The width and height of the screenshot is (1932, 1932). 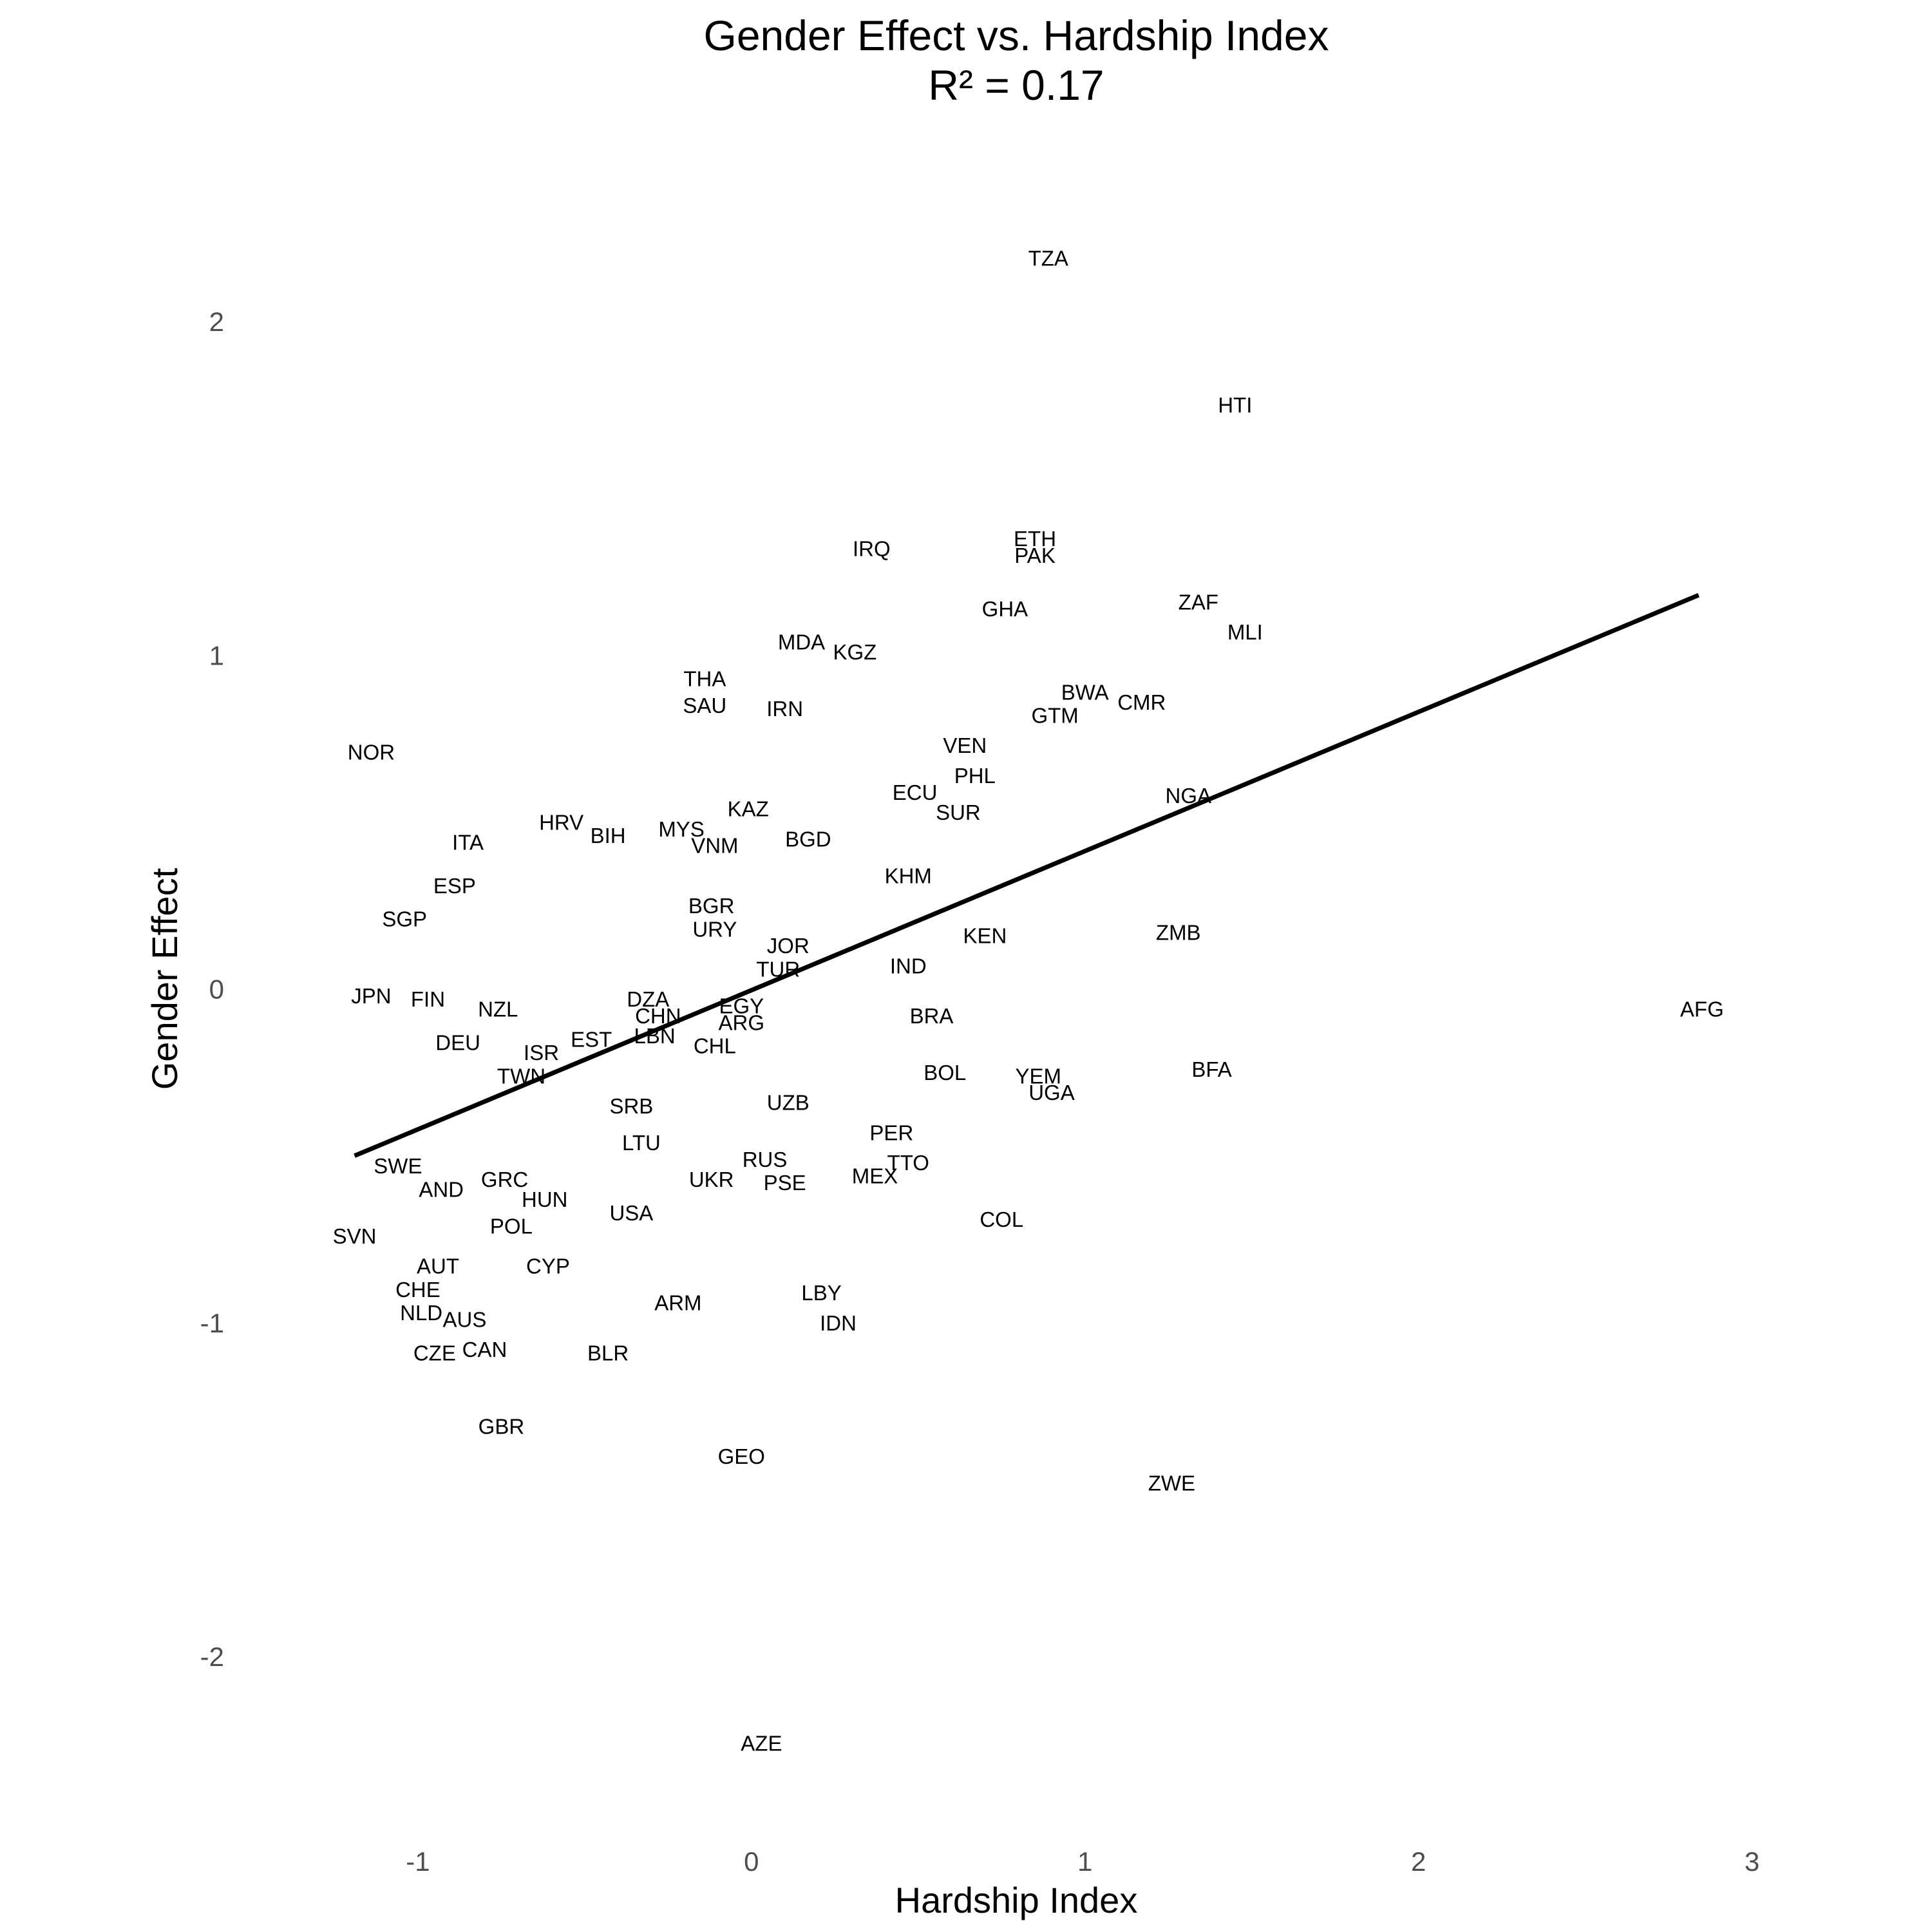 I want to click on point-label: MEX, so click(x=875, y=1176).